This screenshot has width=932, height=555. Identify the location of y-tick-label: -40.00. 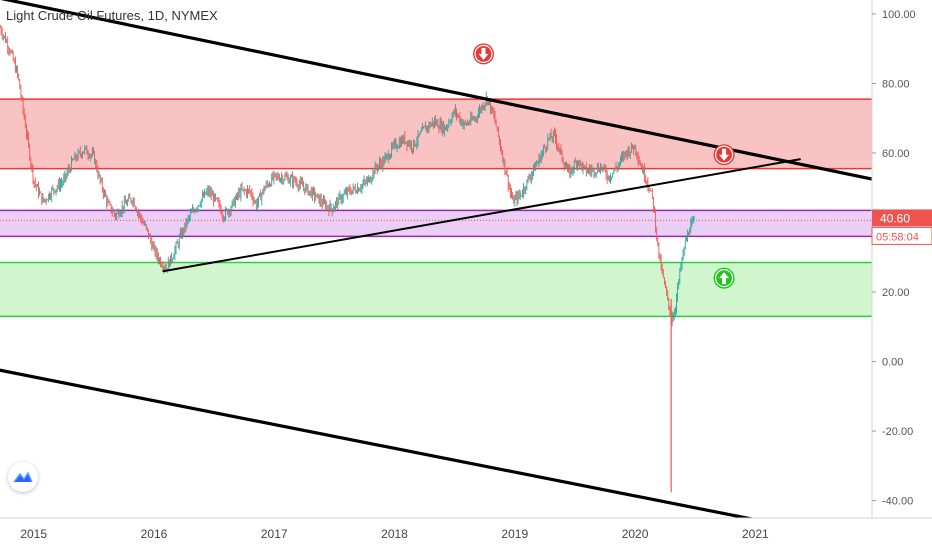
(897, 502).